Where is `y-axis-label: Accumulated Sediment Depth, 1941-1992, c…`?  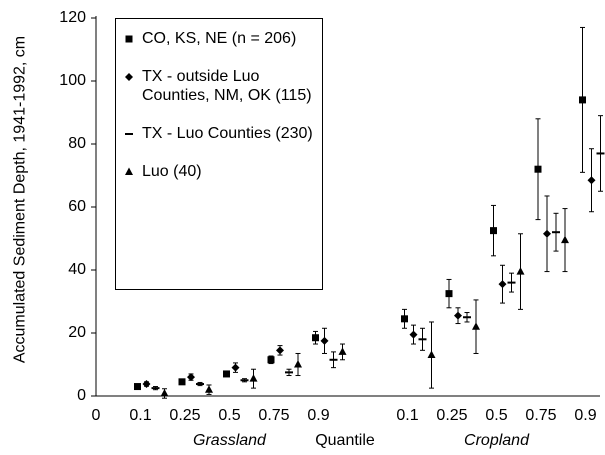 y-axis-label: Accumulated Sediment Depth, 1941-1992, c… is located at coordinates (20, 199).